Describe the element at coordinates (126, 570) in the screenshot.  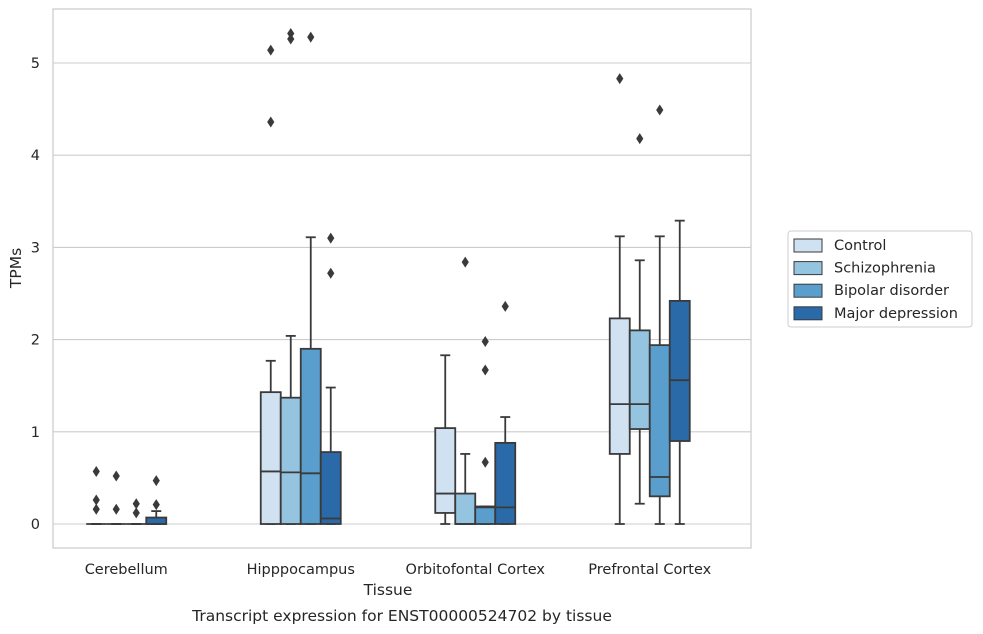
I see `x-tick-label: Cerebellum` at that location.